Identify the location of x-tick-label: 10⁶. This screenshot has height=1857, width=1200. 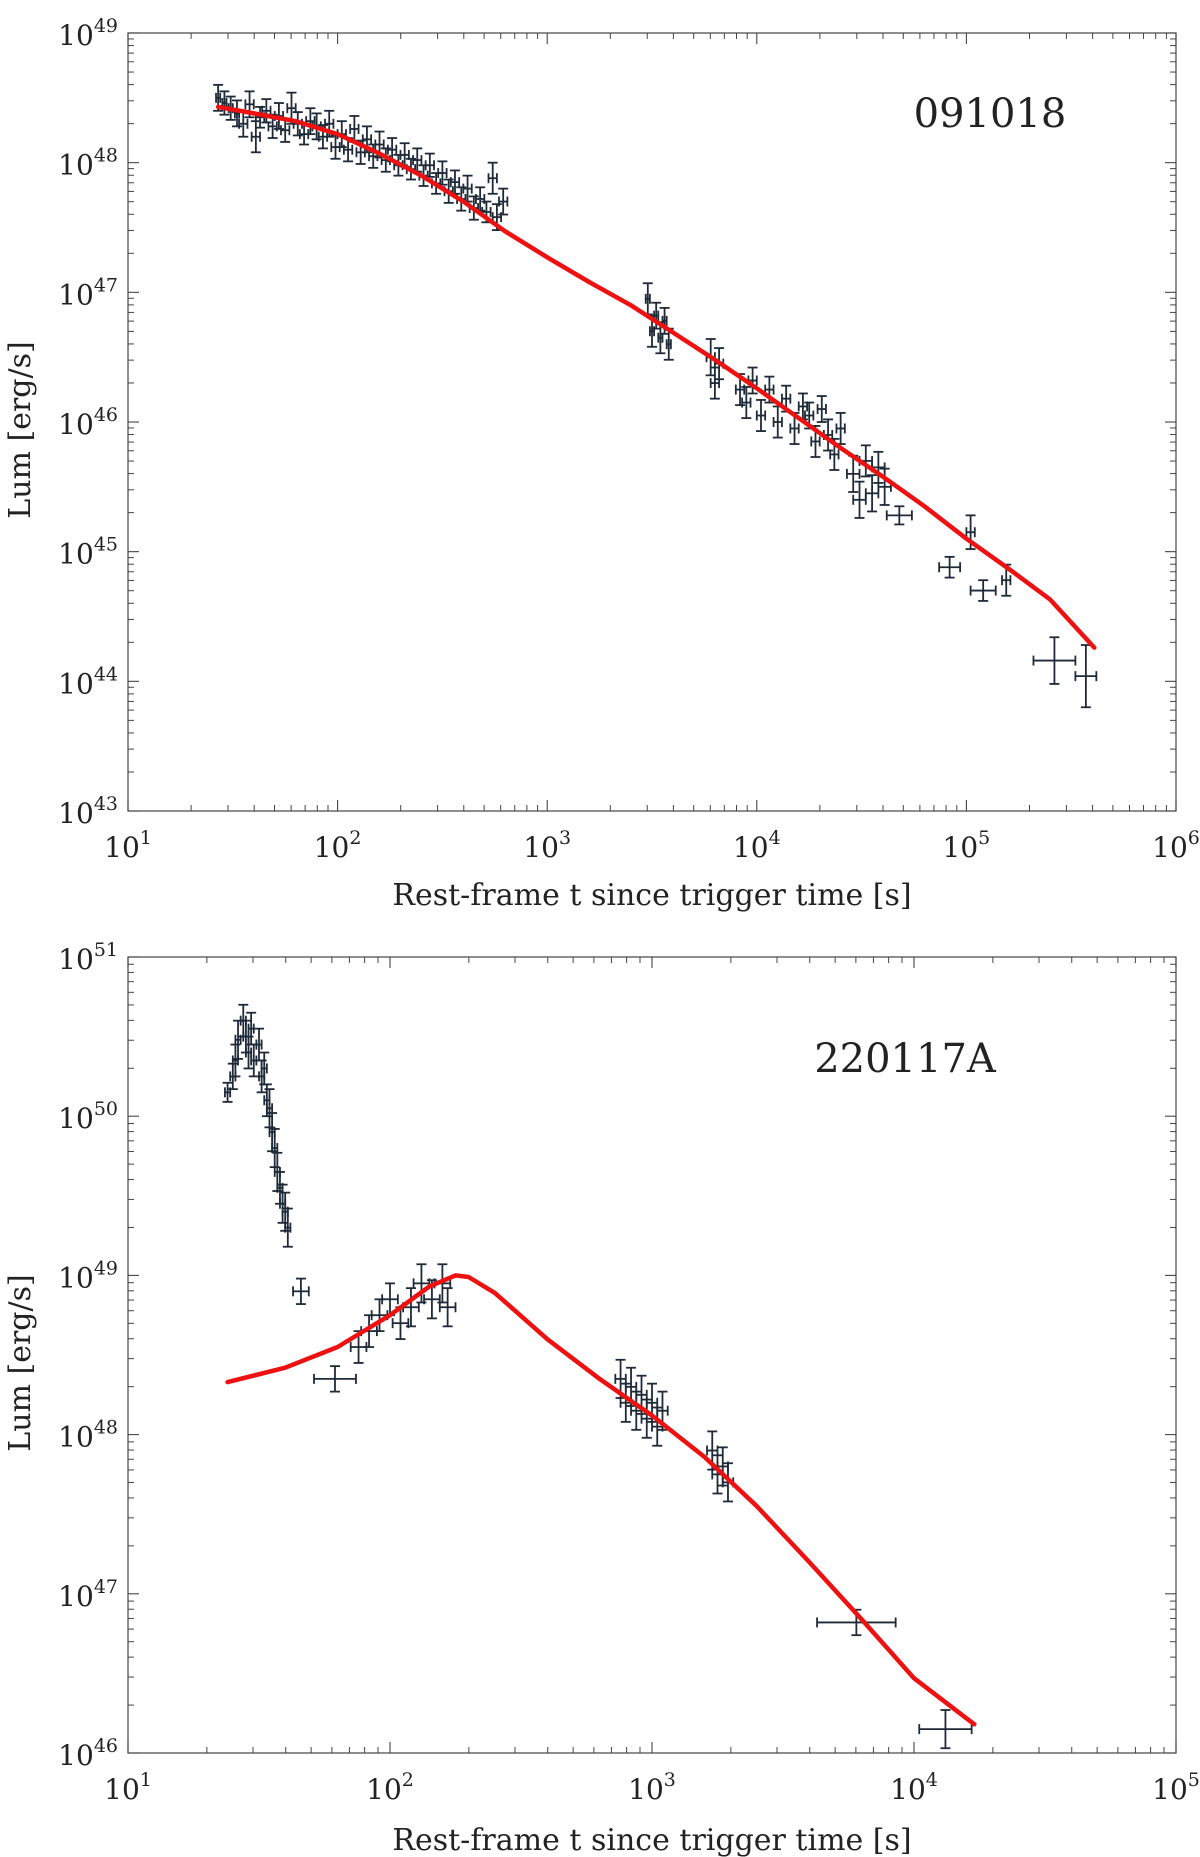
(1176, 845).